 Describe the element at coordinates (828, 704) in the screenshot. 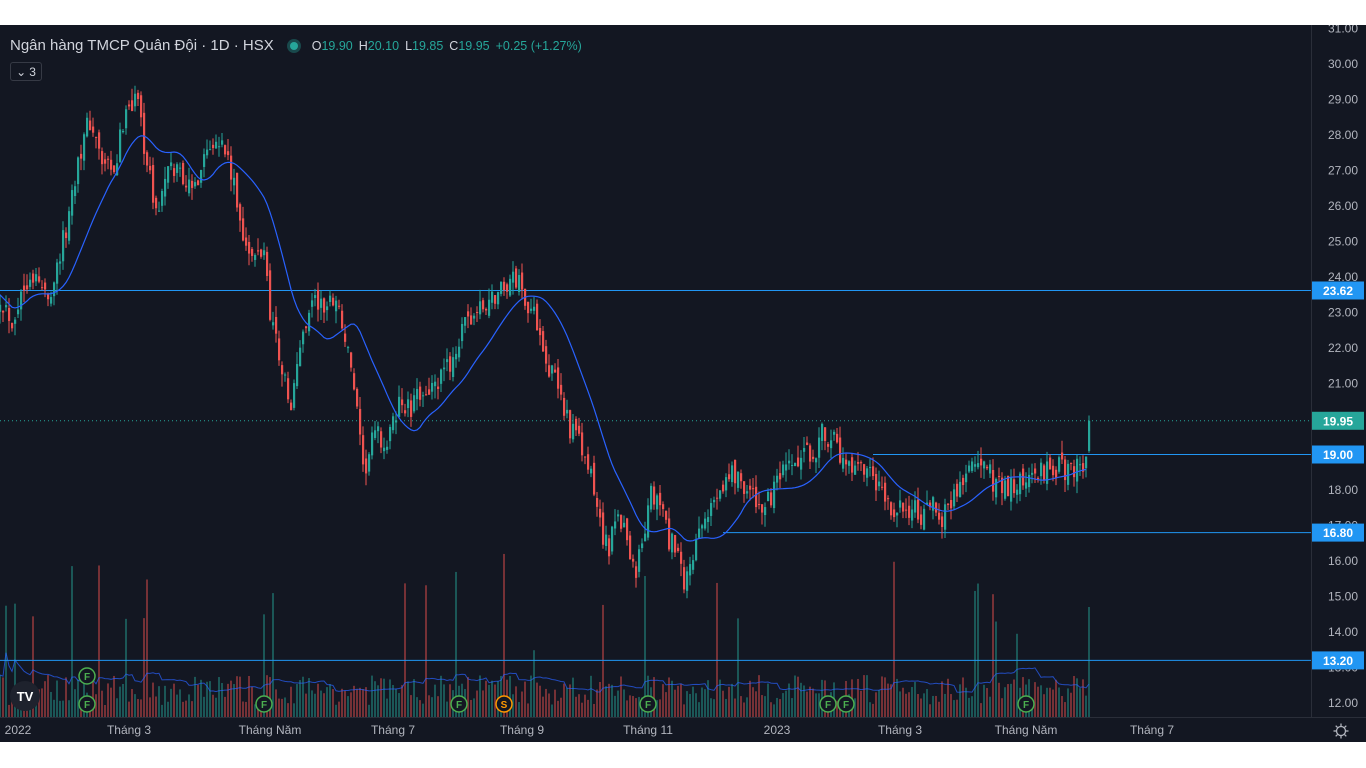

I see `event-circle` at that location.